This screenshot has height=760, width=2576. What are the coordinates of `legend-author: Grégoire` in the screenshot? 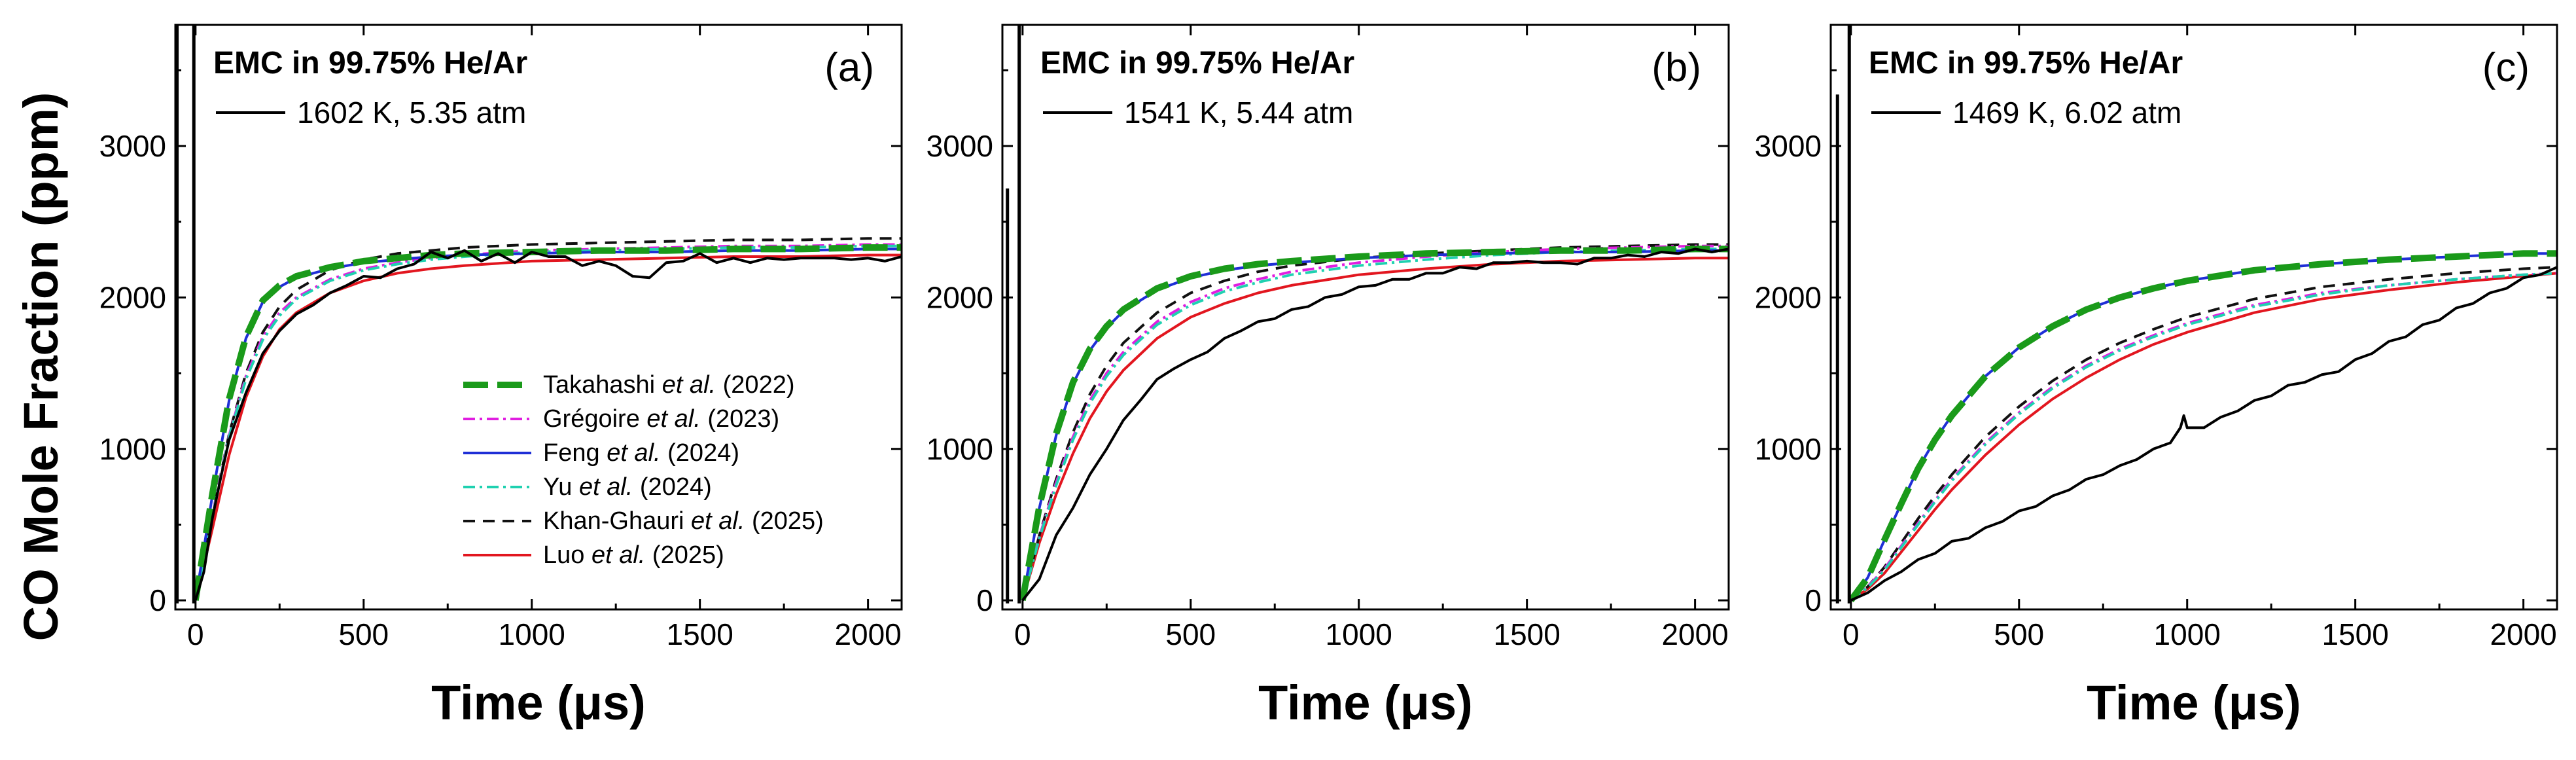 It's located at (591, 419).